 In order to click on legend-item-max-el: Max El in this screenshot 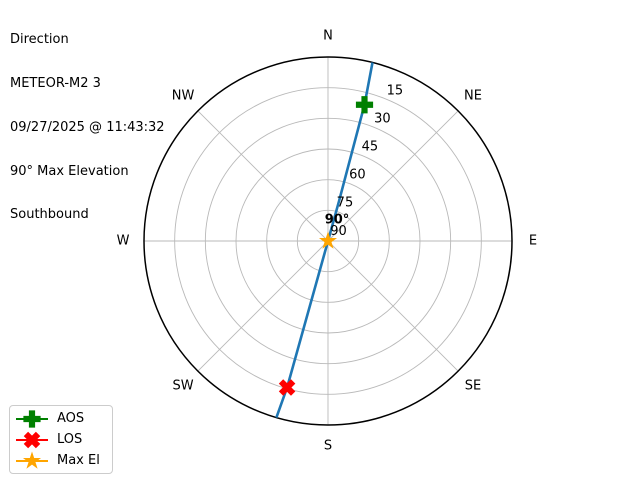, I will do `click(57, 460)`.